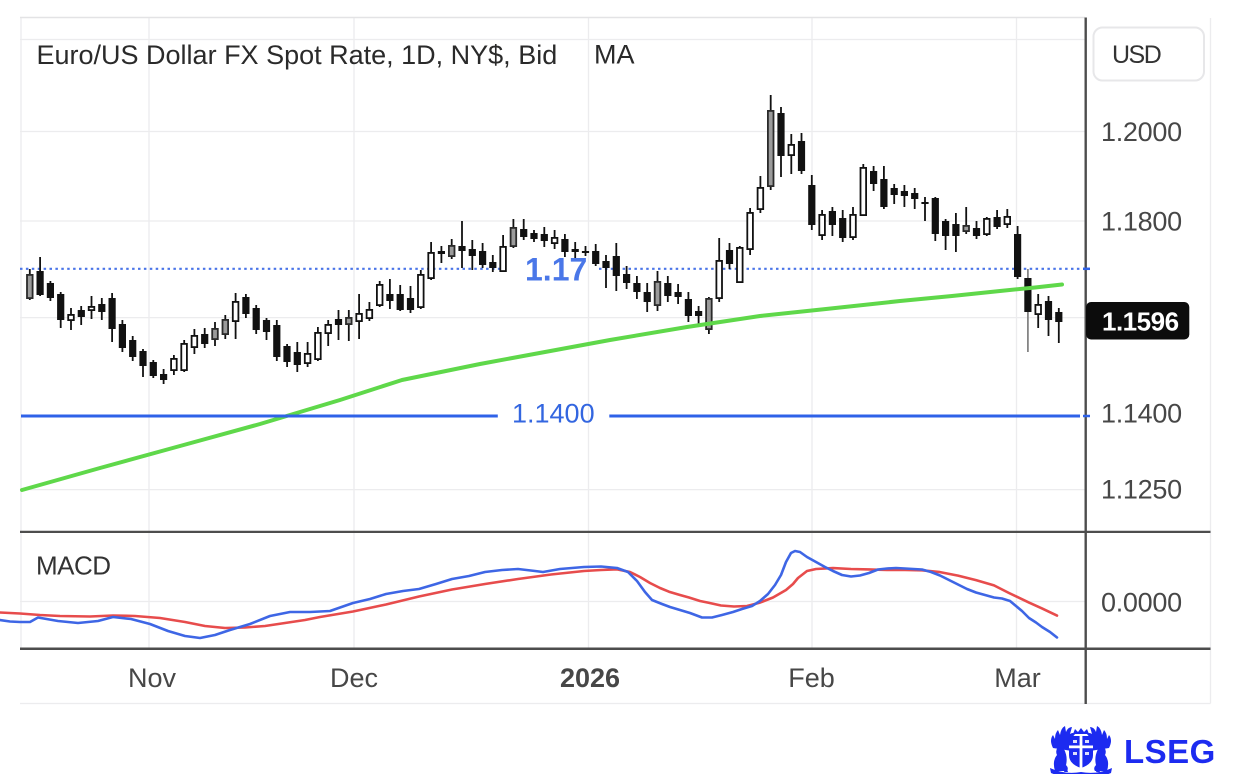 This screenshot has height=774, width=1235. I want to click on svg-text: USD, so click(1136, 55).